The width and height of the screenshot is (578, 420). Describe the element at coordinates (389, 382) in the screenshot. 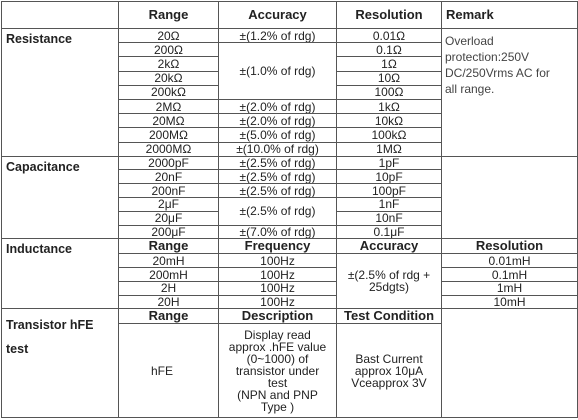

I see `text-line: Vceapprox 3V` at that location.